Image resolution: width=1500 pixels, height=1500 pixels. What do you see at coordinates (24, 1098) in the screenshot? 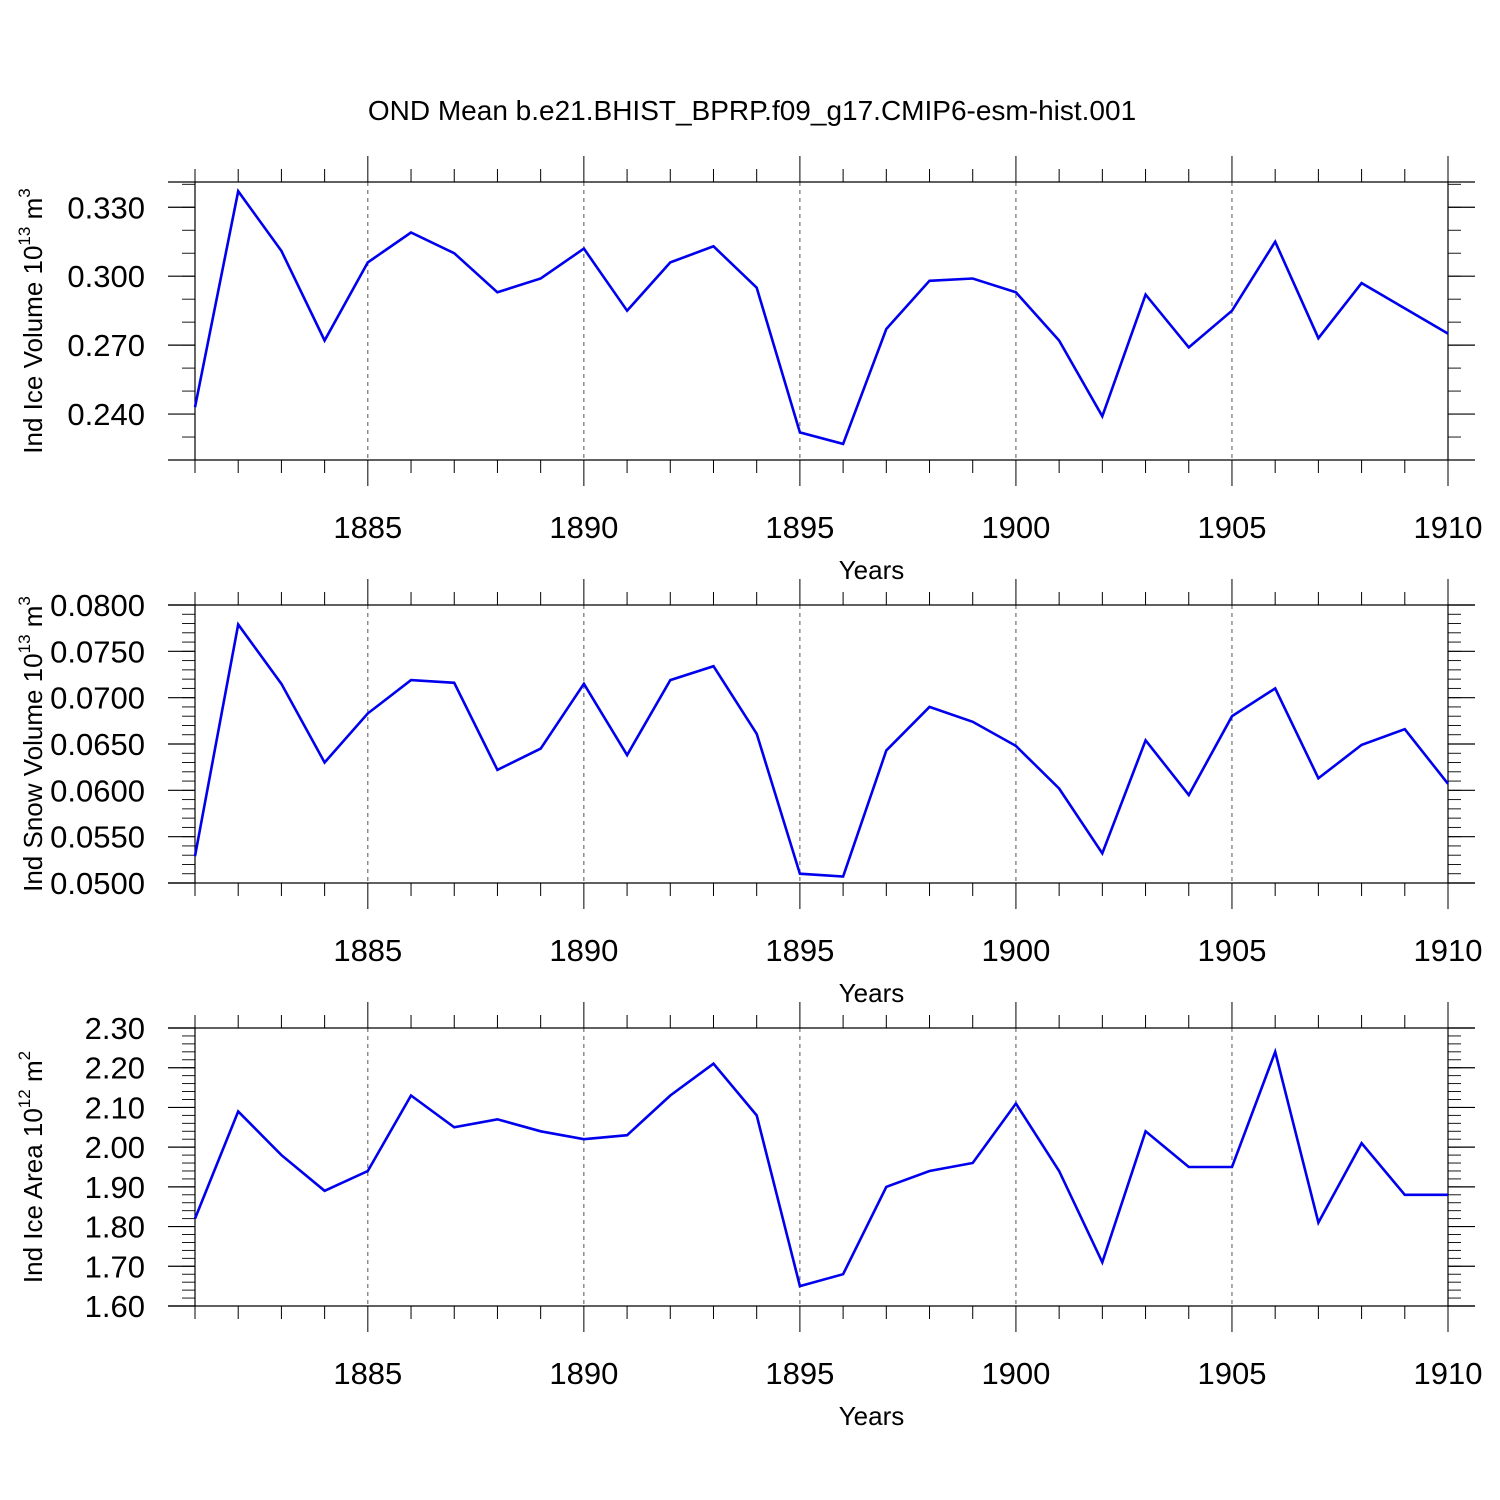
I see `y-axis-label-exponent: 12` at bounding box center [24, 1098].